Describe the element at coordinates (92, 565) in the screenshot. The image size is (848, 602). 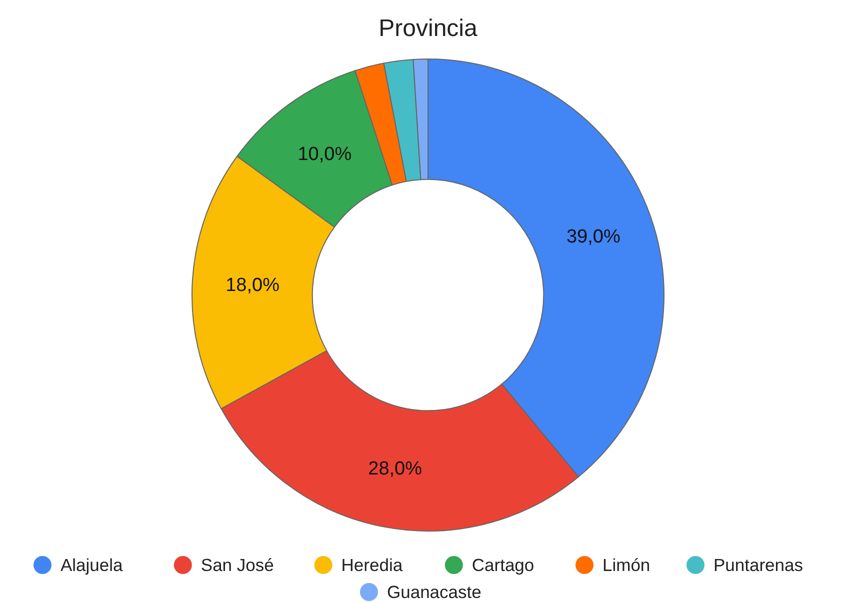
I see `legend-label: Alajuela` at that location.